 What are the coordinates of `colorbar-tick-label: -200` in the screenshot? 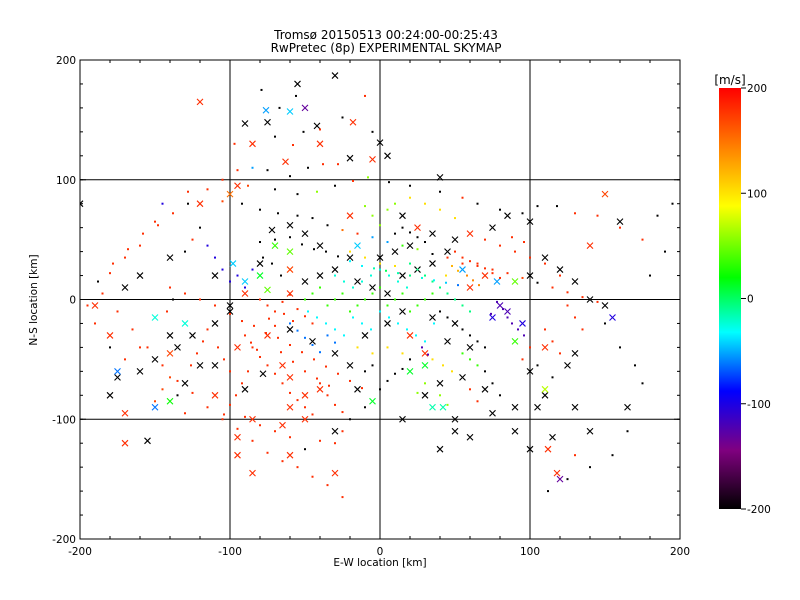 It's located at (759, 510).